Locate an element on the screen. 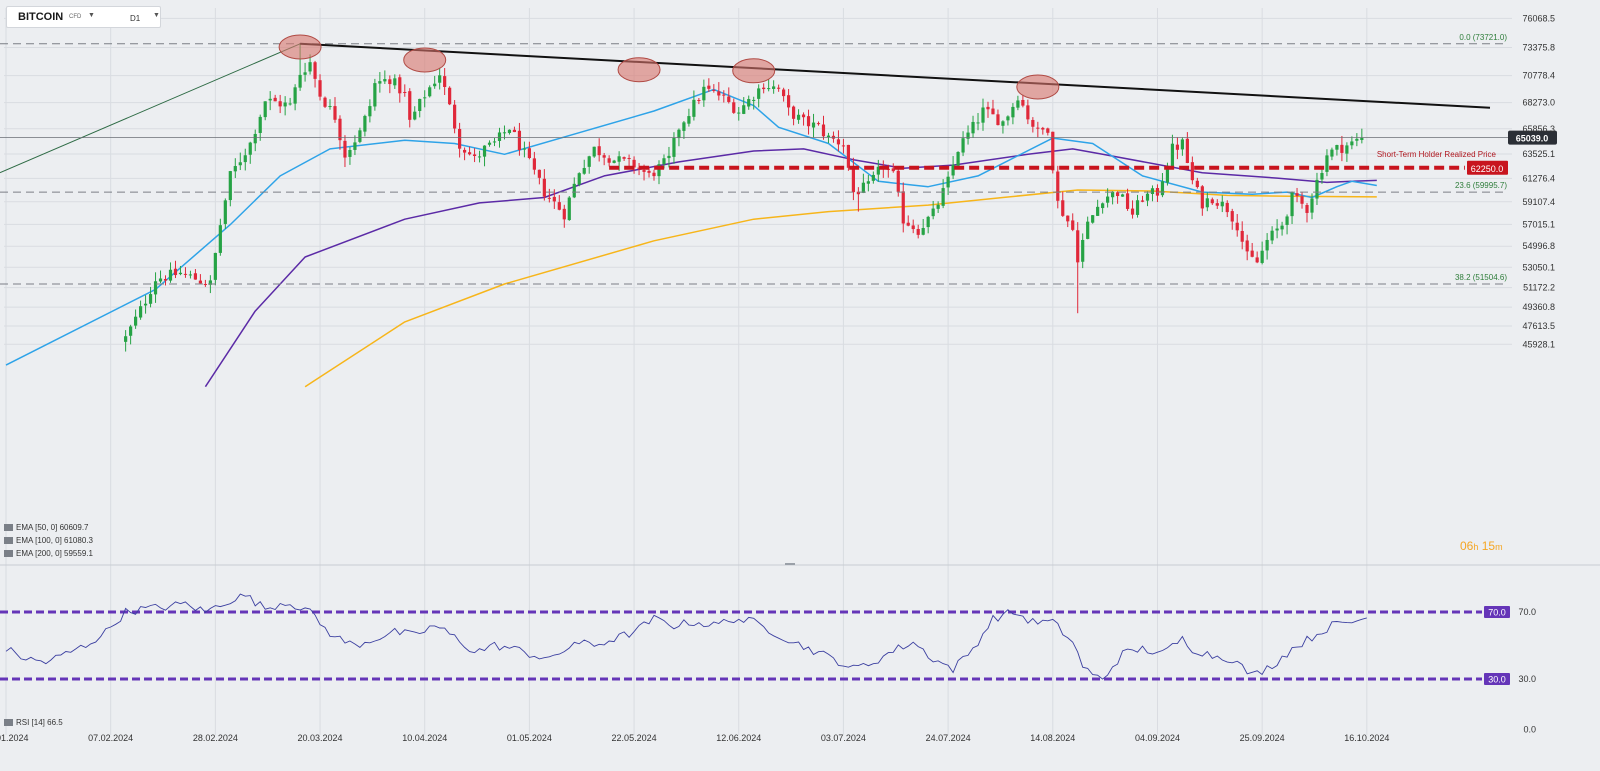 Image resolution: width=1600 pixels, height=771 pixels. date-tick-label: 10.04.2024 is located at coordinates (424, 738).